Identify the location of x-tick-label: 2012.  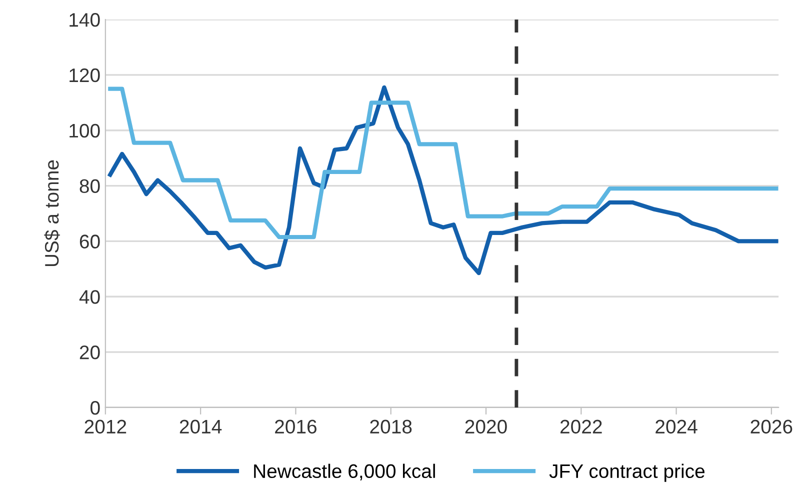
(105, 427).